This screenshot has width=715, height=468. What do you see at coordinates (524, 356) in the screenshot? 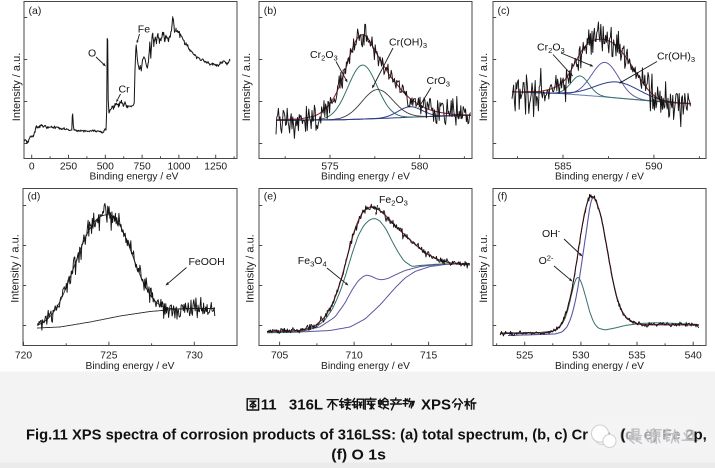
I see `svg-text: 525` at bounding box center [524, 356].